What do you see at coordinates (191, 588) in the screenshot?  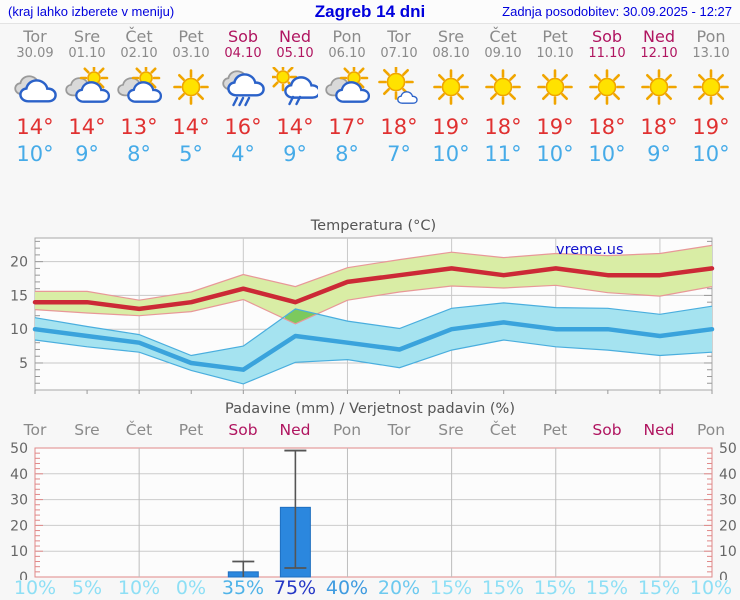 I see `precip-probability: 0%` at bounding box center [191, 588].